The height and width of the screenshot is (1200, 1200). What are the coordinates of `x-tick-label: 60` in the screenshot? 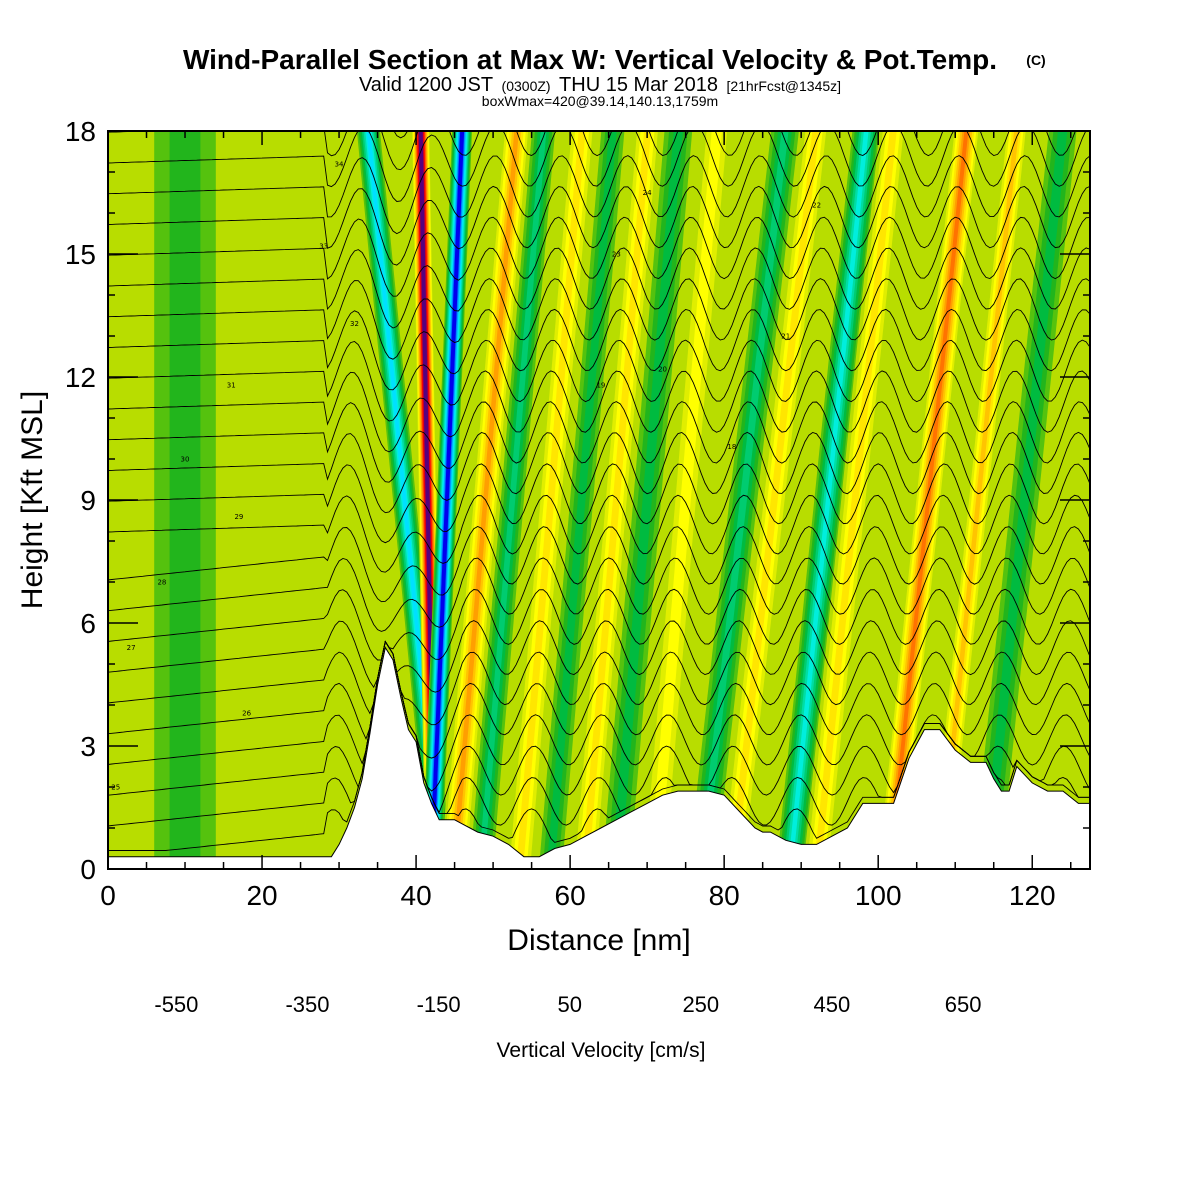 It's located at (570, 895).